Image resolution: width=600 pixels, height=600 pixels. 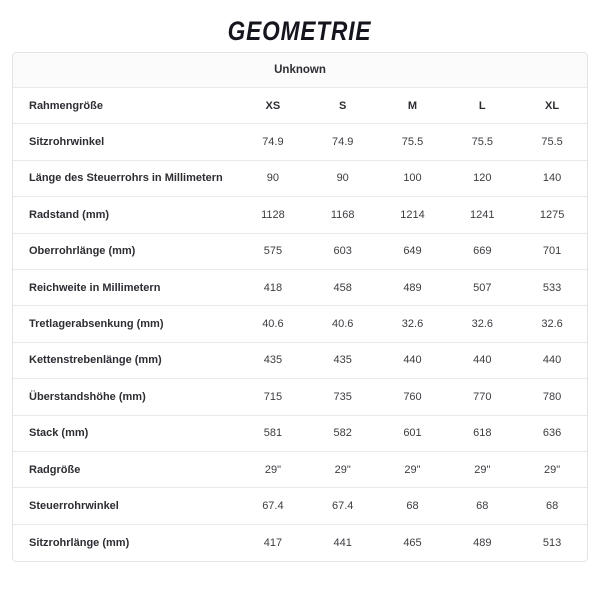 What do you see at coordinates (59, 433) in the screenshot?
I see `row-label: Stack (mm)` at bounding box center [59, 433].